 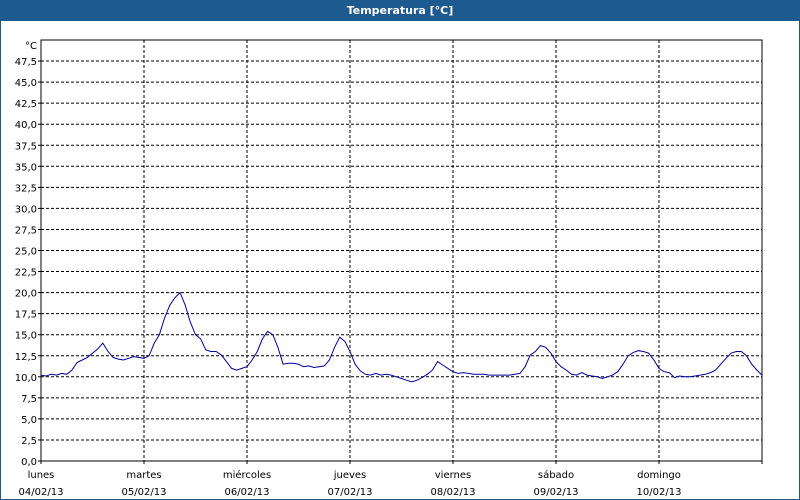 I want to click on y-tick-label: 20,0, so click(x=26, y=294).